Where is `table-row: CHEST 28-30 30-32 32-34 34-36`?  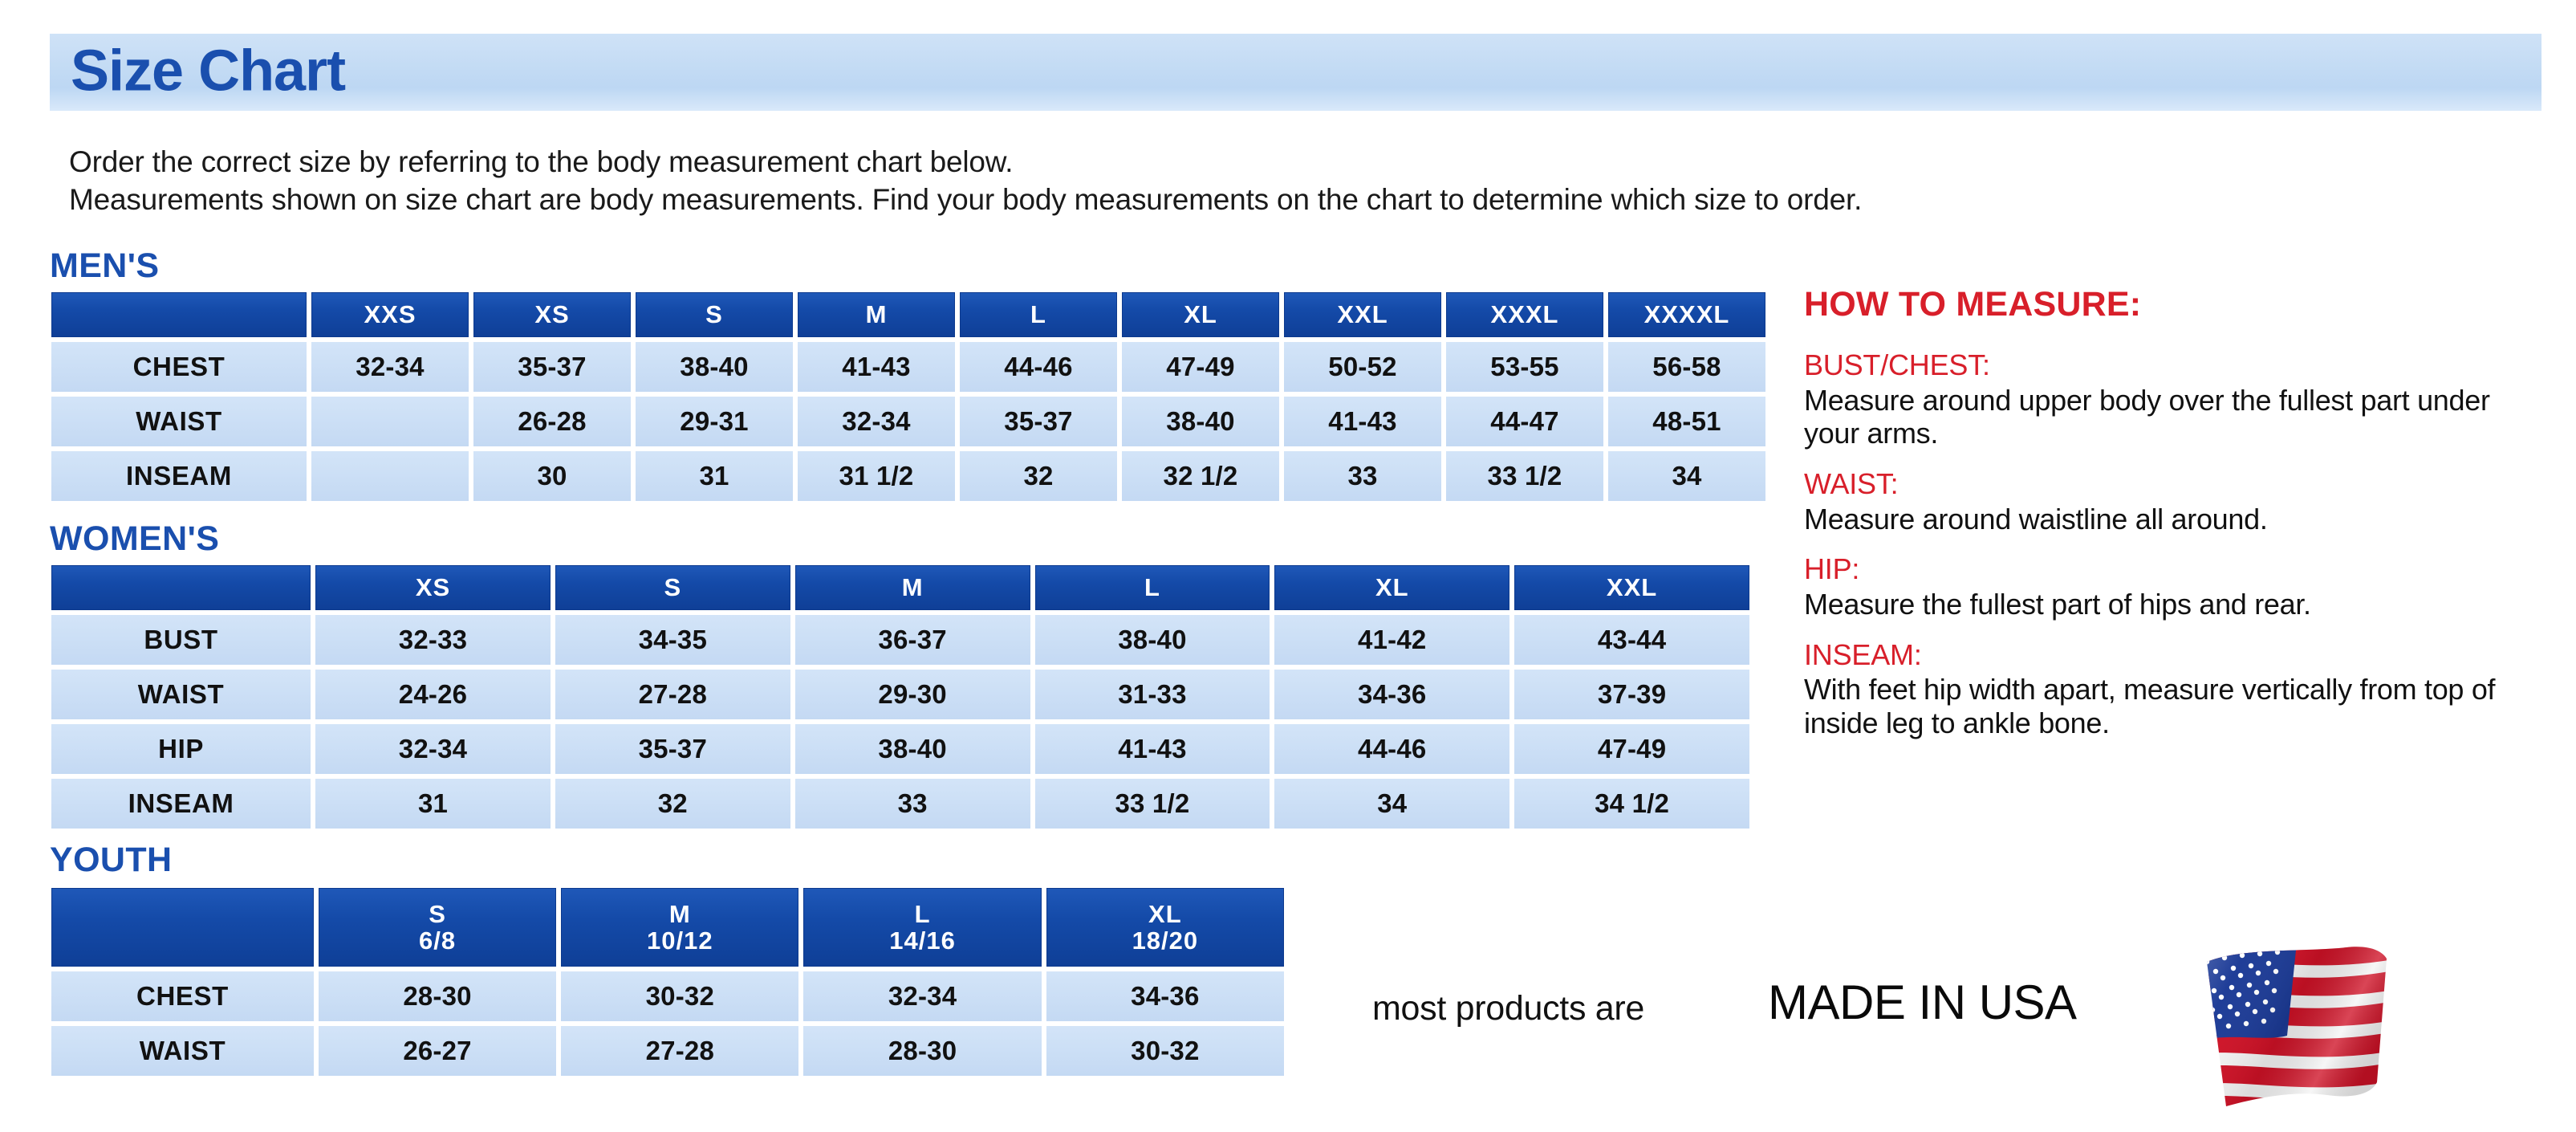 table-row: CHEST 28-30 30-32 32-34 34-36 is located at coordinates (667, 996).